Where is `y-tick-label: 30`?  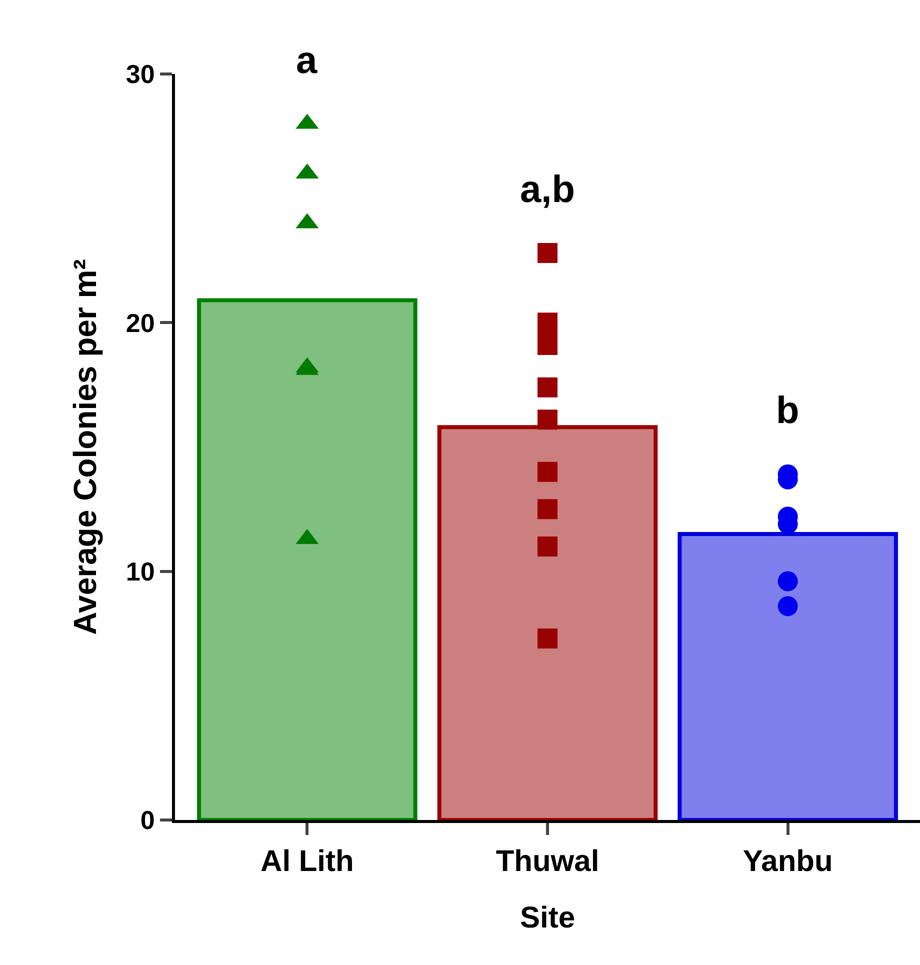
y-tick-label: 30 is located at coordinates (140, 74).